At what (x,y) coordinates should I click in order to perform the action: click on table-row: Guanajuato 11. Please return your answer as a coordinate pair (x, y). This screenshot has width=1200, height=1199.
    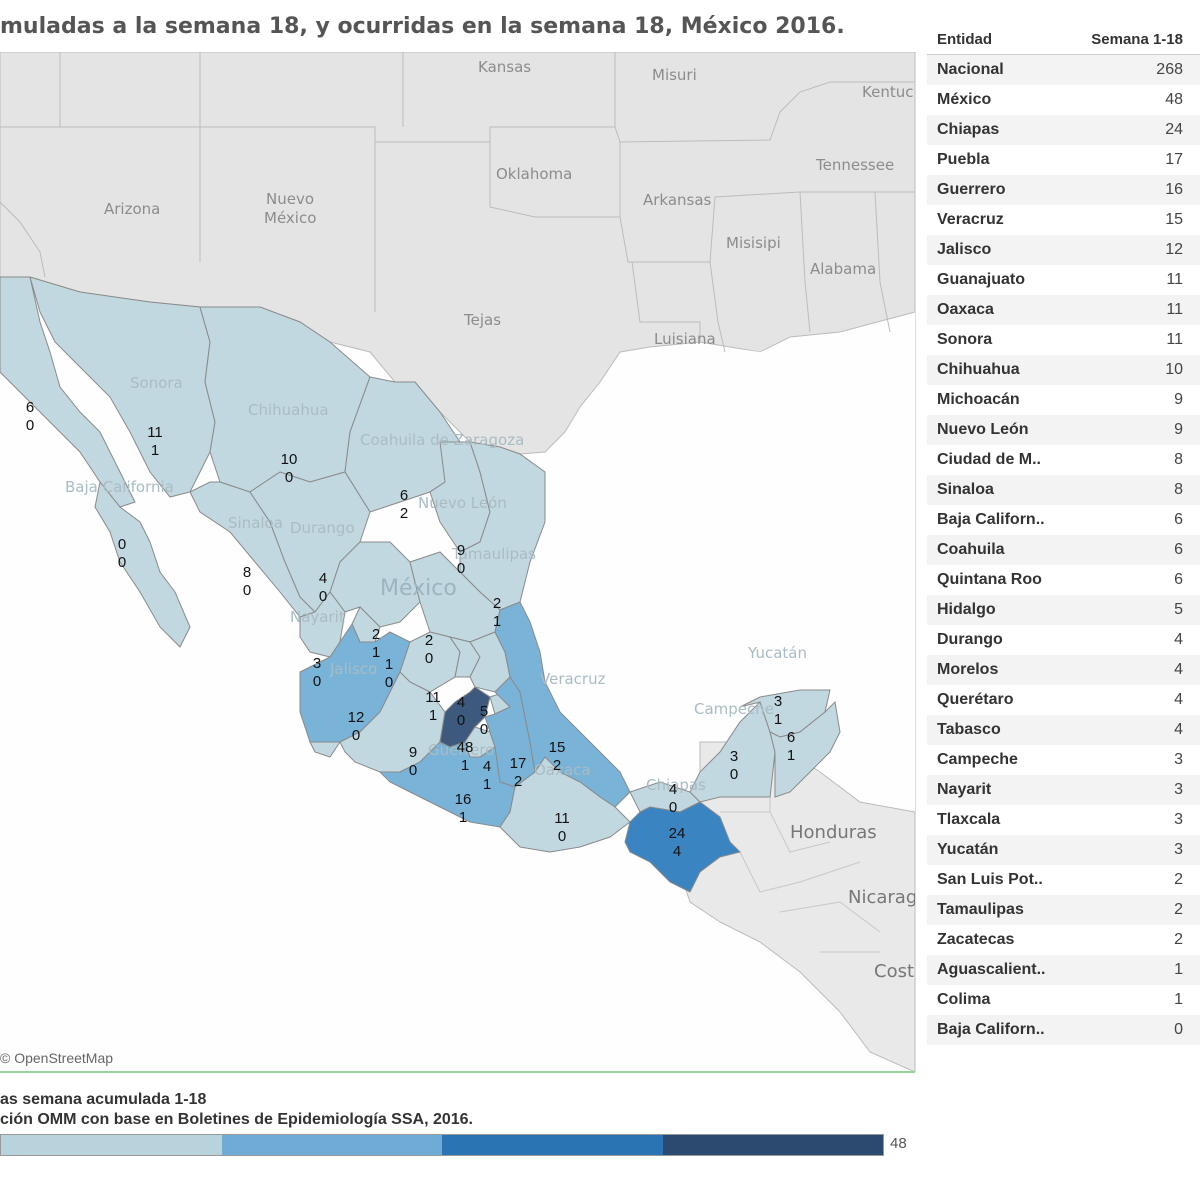
    Looking at the image, I should click on (1063, 280).